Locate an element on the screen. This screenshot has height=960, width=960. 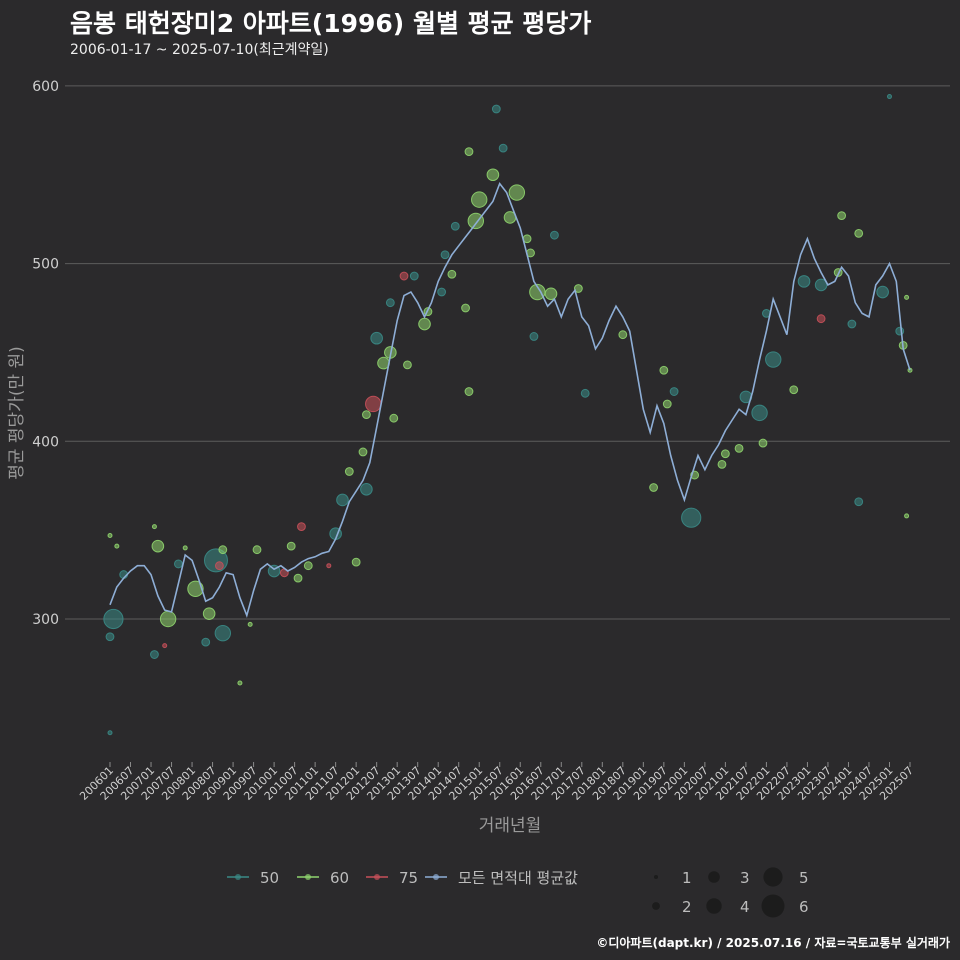
y-axis-title: 평균 평당가(만 원) is located at coordinates (17, 413).